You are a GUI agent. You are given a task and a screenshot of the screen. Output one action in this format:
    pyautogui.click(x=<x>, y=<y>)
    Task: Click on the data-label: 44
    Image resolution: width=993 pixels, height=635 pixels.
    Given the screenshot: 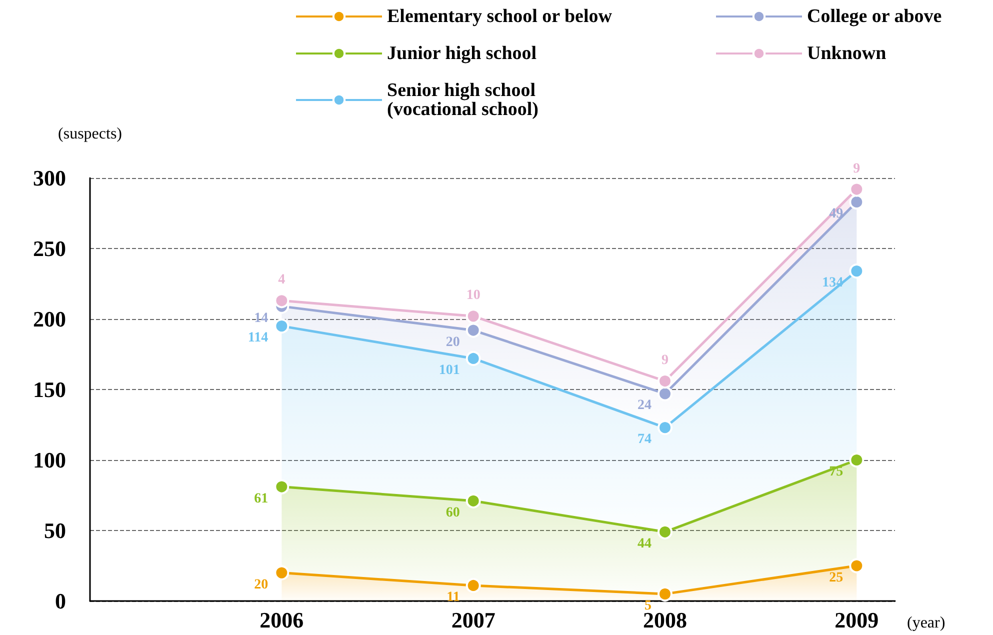 What is the action you would take?
    pyautogui.click(x=645, y=544)
    